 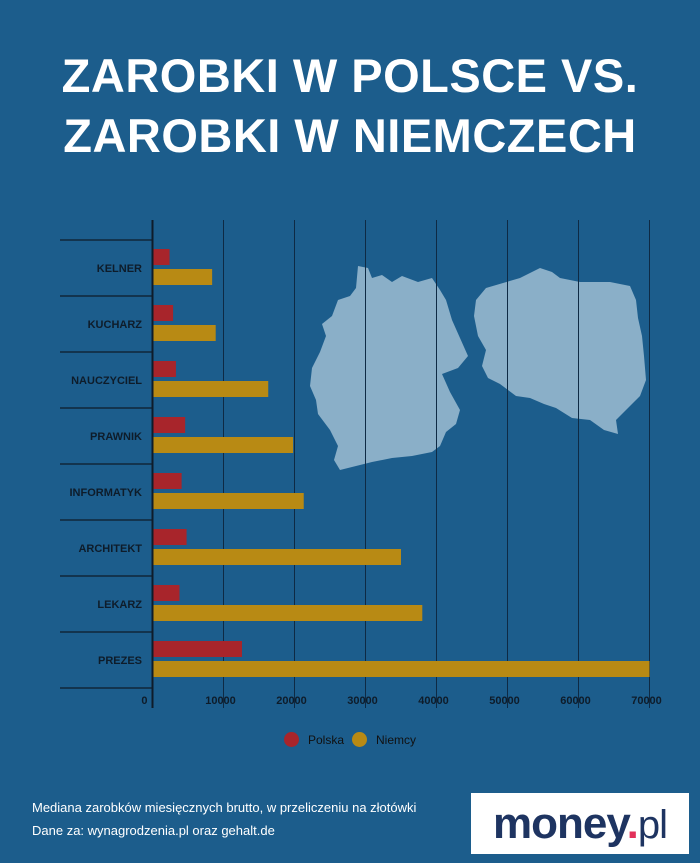 I want to click on category-label: PRAWNIK, so click(x=116, y=437).